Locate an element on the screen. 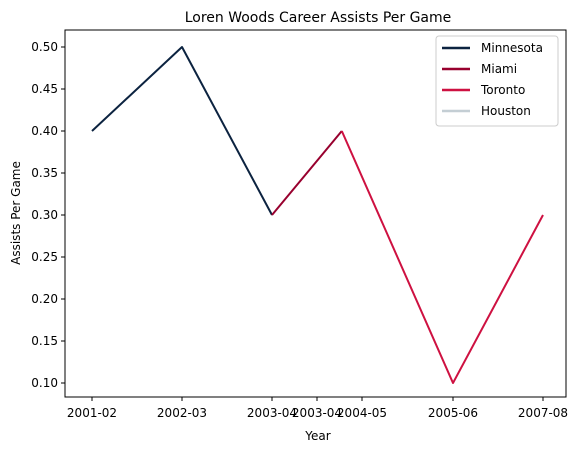  series-line-minnesota is located at coordinates (182, 131).